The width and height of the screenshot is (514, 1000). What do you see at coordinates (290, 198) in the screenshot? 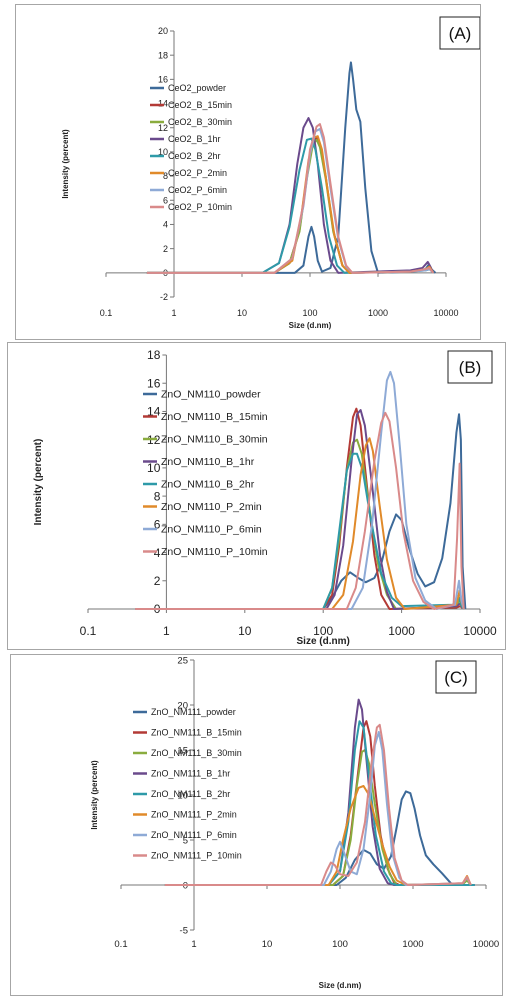
I see `series-line-ceo2-p-10min` at bounding box center [290, 198].